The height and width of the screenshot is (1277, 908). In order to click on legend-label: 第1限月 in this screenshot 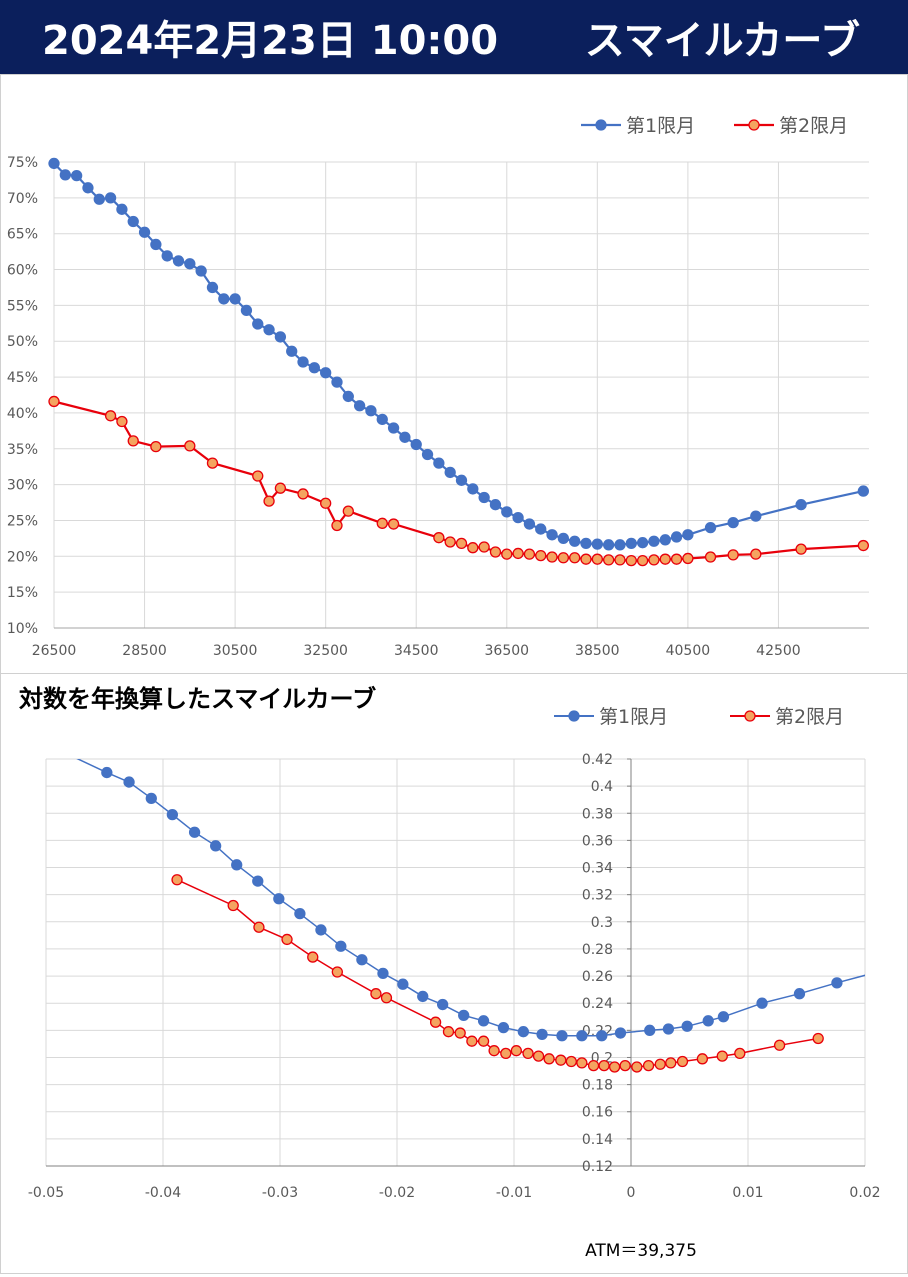, I will do `click(633, 717)`.